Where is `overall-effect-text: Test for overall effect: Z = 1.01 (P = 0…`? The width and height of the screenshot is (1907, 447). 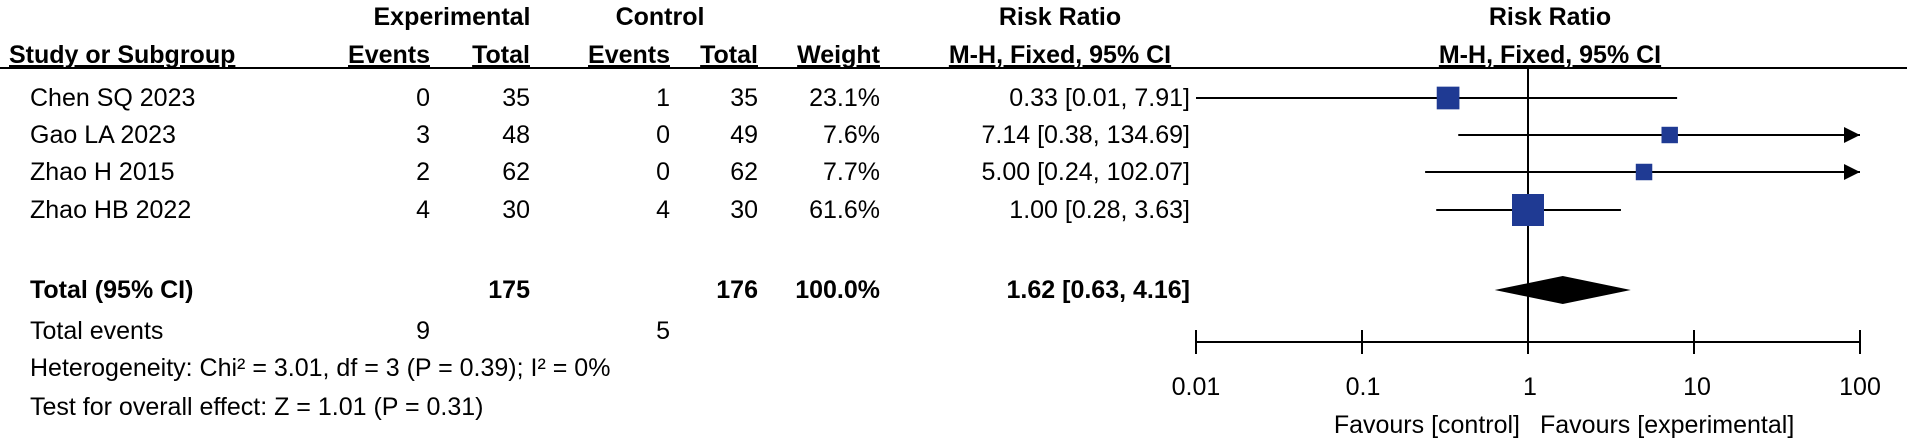 overall-effect-text: Test for overall effect: Z = 1.01 (P = 0… is located at coordinates (257, 407).